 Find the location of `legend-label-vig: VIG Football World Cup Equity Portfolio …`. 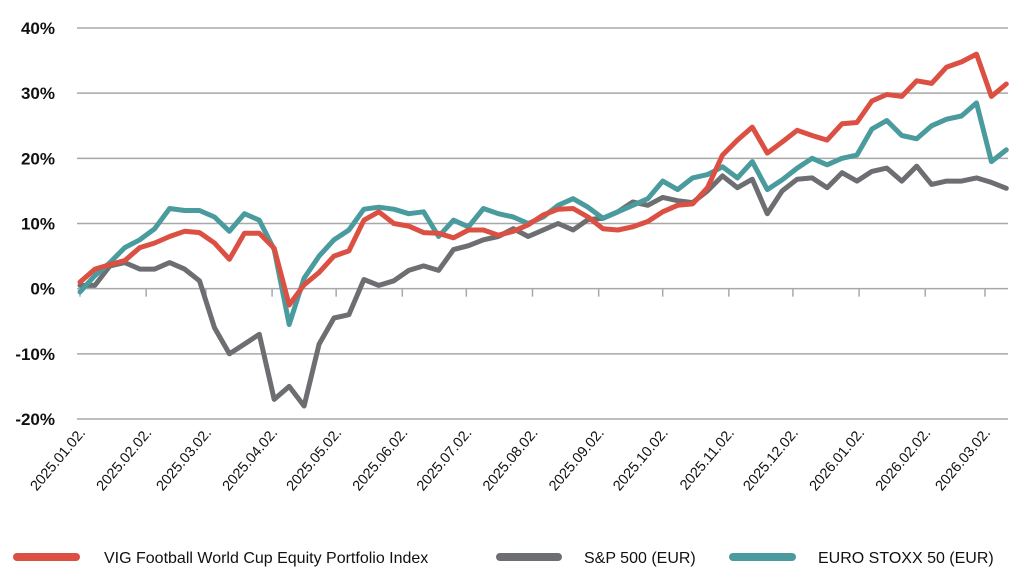

legend-label-vig: VIG Football World Cup Equity Portfolio … is located at coordinates (266, 558).